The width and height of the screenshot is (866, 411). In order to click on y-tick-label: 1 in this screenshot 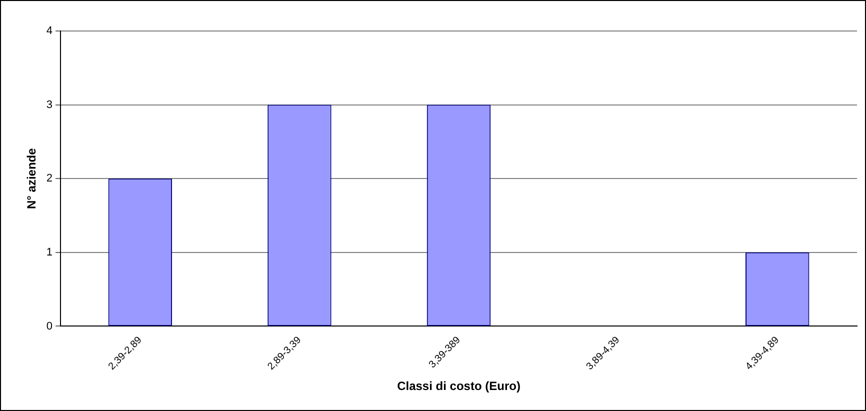, I will do `click(49, 252)`.